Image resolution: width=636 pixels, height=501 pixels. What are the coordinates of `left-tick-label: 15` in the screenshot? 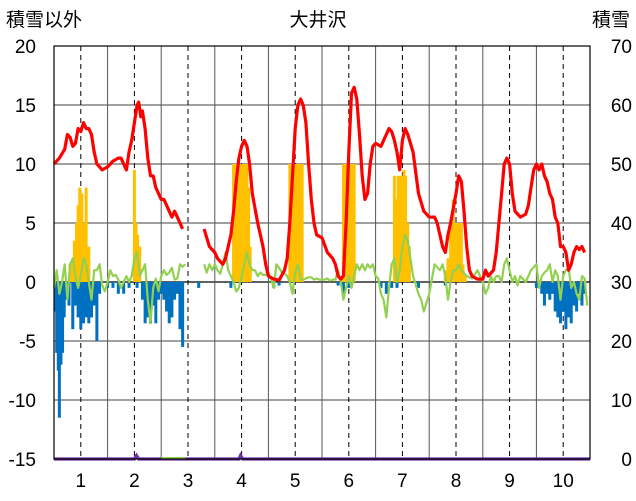 It's located at (25, 106).